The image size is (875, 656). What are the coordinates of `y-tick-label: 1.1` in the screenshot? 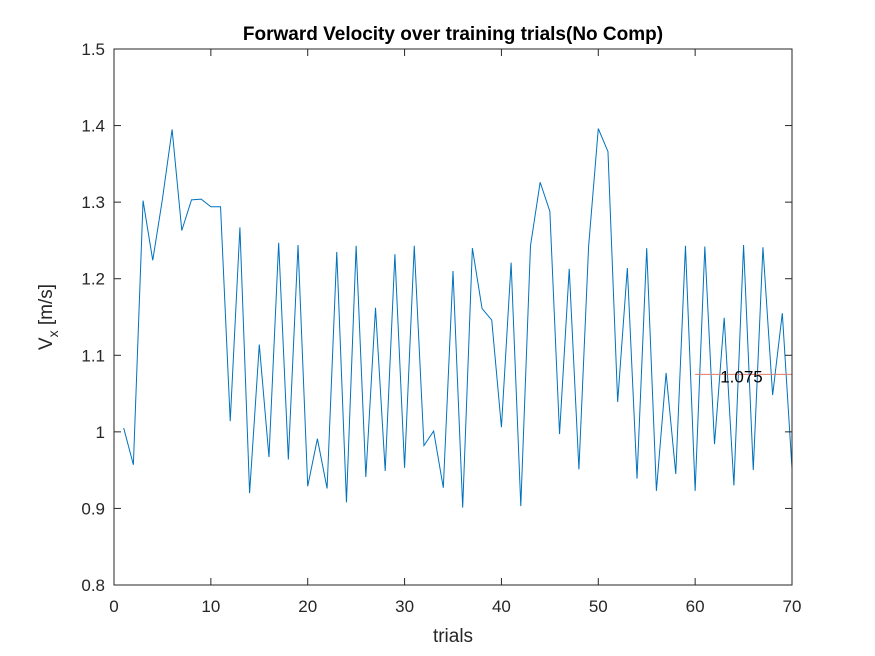 It's located at (93, 355).